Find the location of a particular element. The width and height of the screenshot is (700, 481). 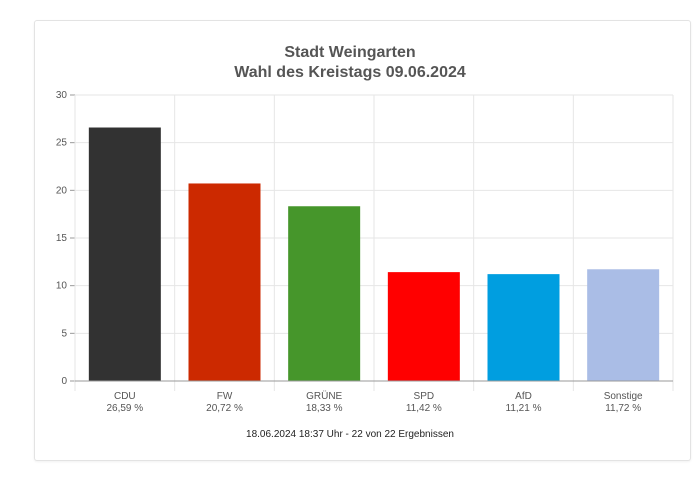

bar-fw is located at coordinates (224, 282).